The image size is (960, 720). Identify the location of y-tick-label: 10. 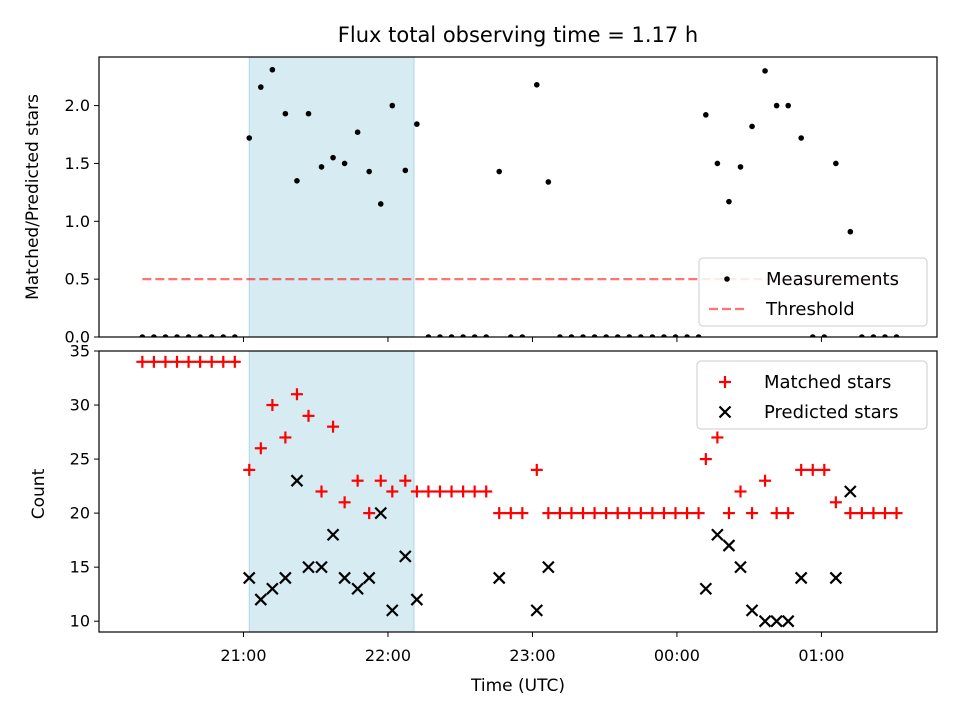
(80, 621).